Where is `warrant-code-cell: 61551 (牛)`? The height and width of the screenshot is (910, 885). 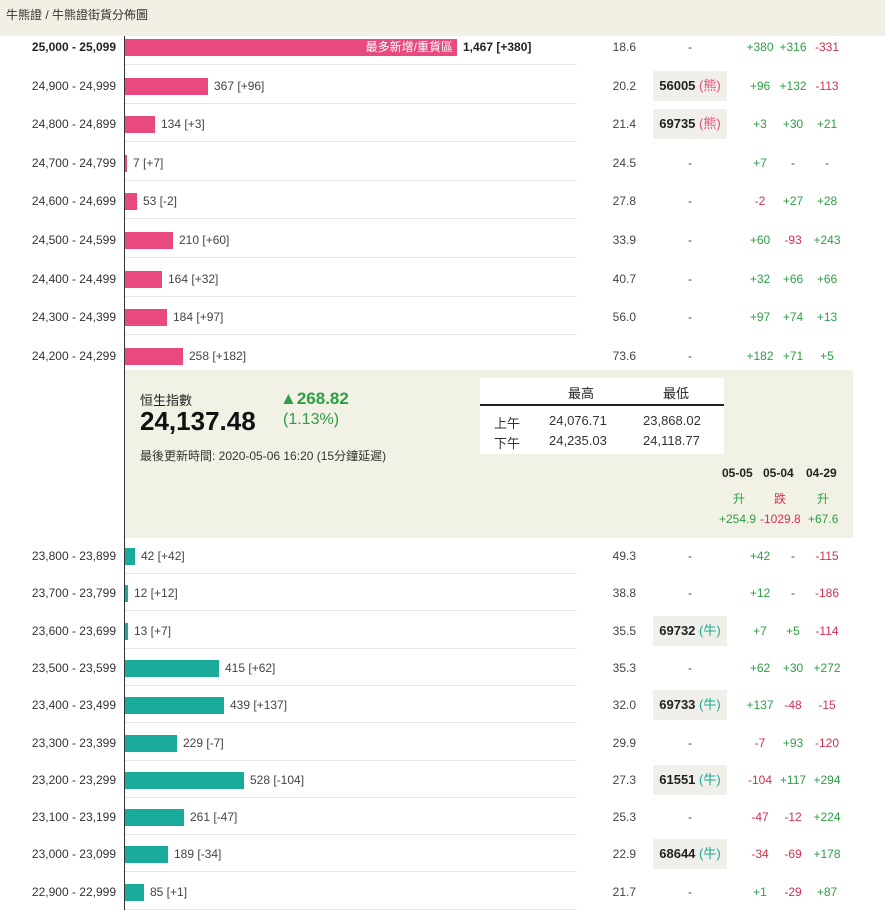 warrant-code-cell: 61551 (牛) is located at coordinates (690, 780).